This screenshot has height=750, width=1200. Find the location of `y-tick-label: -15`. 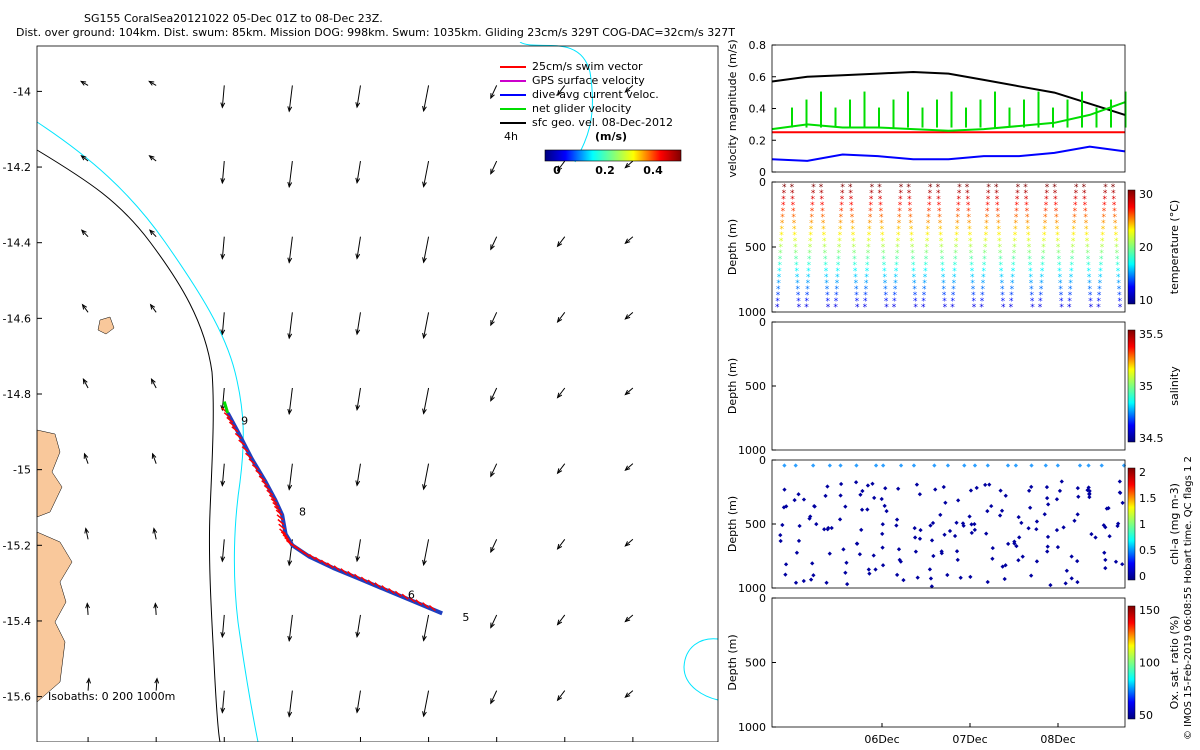

y-tick-label: -15 is located at coordinates (22, 470).